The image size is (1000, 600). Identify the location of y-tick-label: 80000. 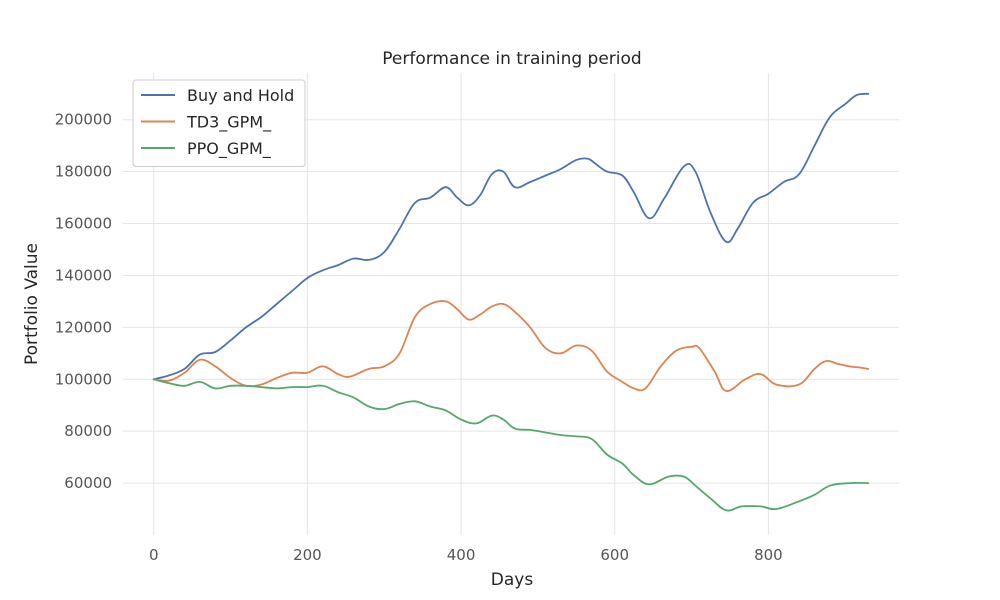
(88, 431).